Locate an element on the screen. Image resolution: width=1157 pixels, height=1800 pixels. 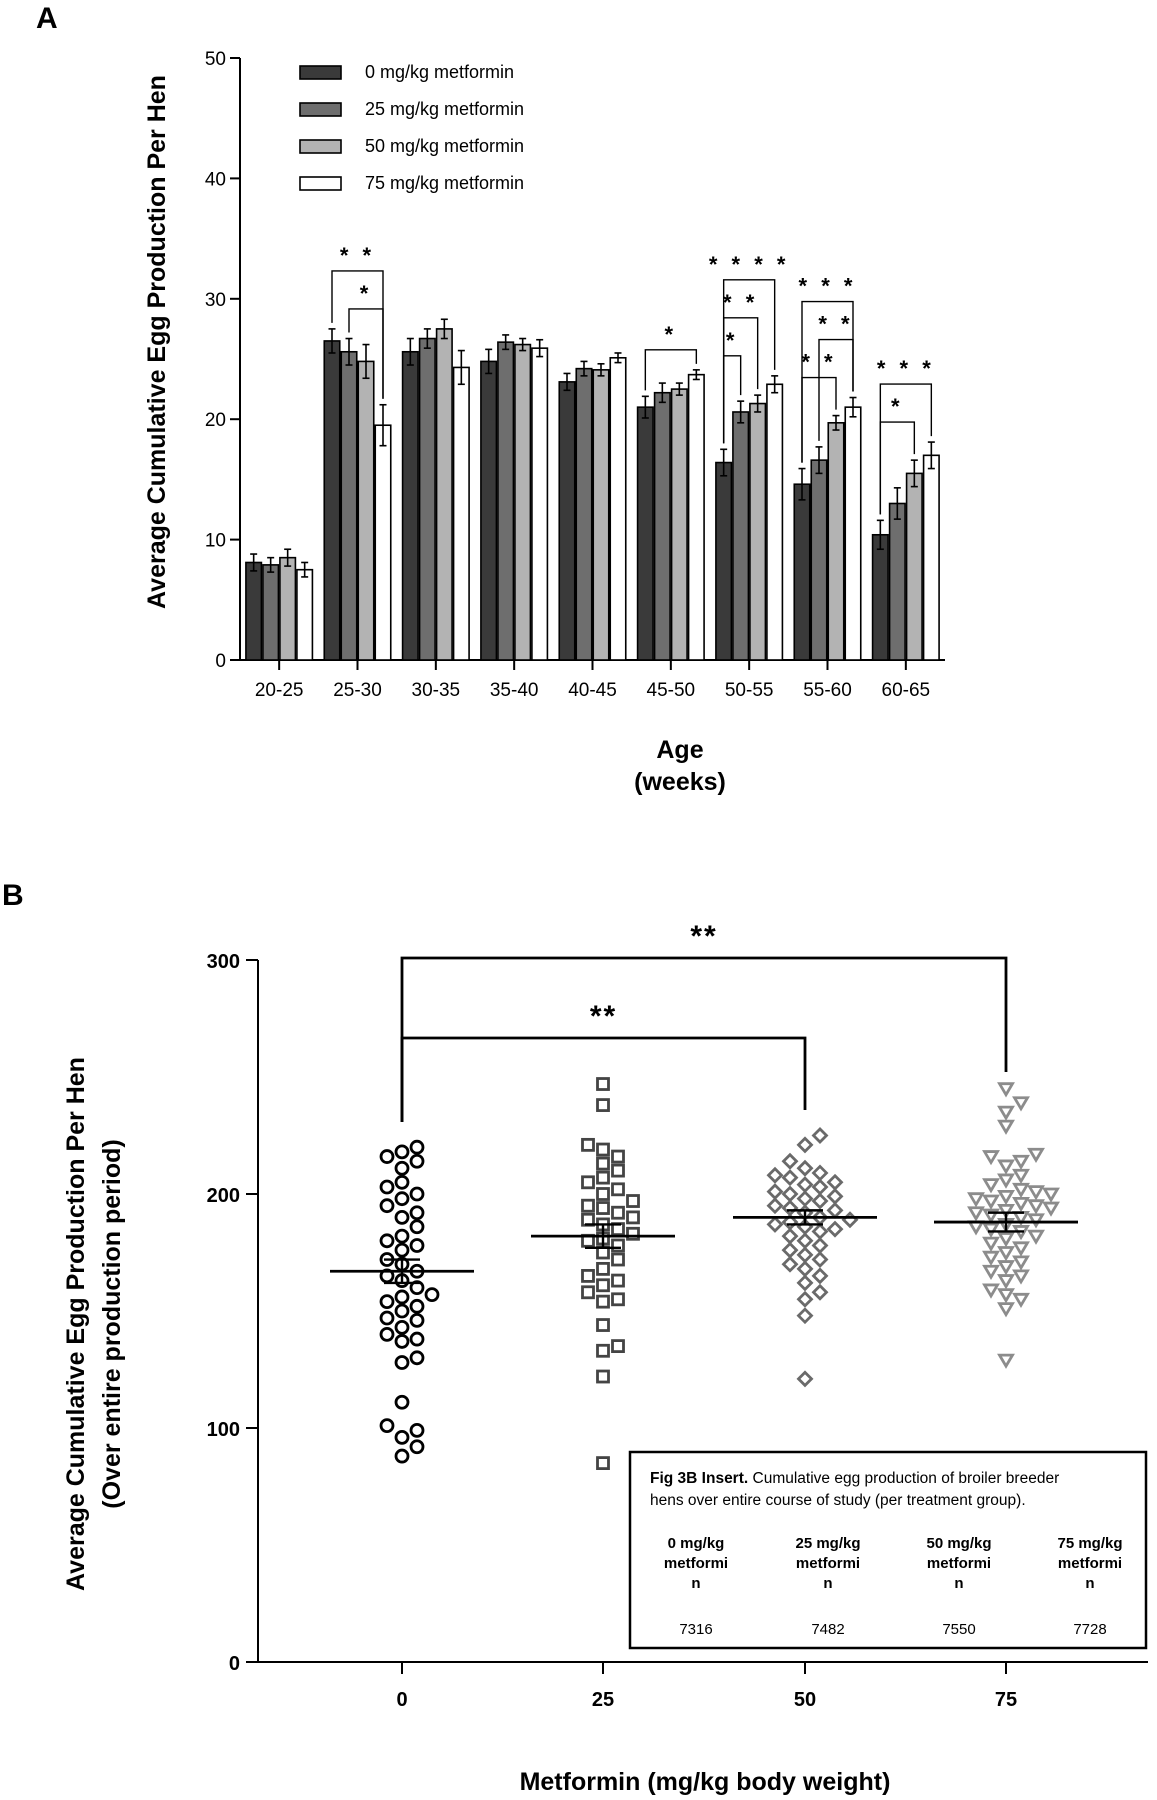
insert-column-header: 0 mg/kg is located at coordinates (696, 1543).